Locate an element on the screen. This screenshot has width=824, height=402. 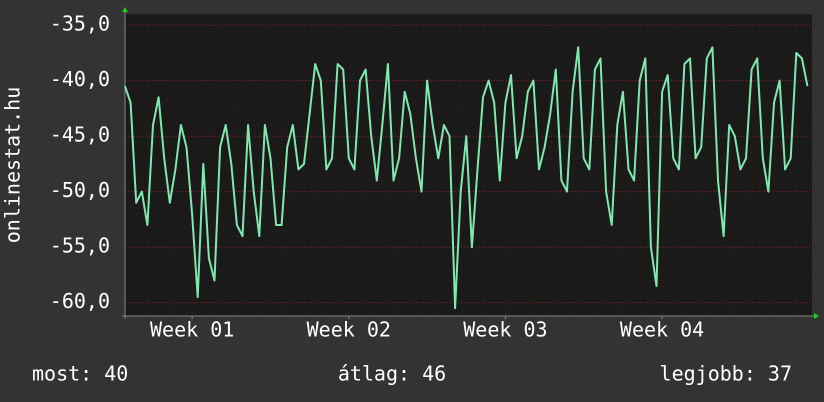
y-tick-label: -40,0 is located at coordinates (80, 79).